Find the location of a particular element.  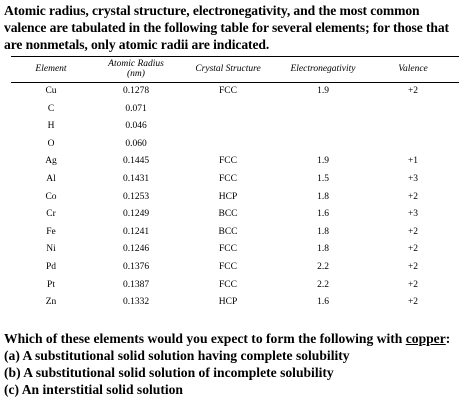

cell-element: Ni is located at coordinates (51, 249).